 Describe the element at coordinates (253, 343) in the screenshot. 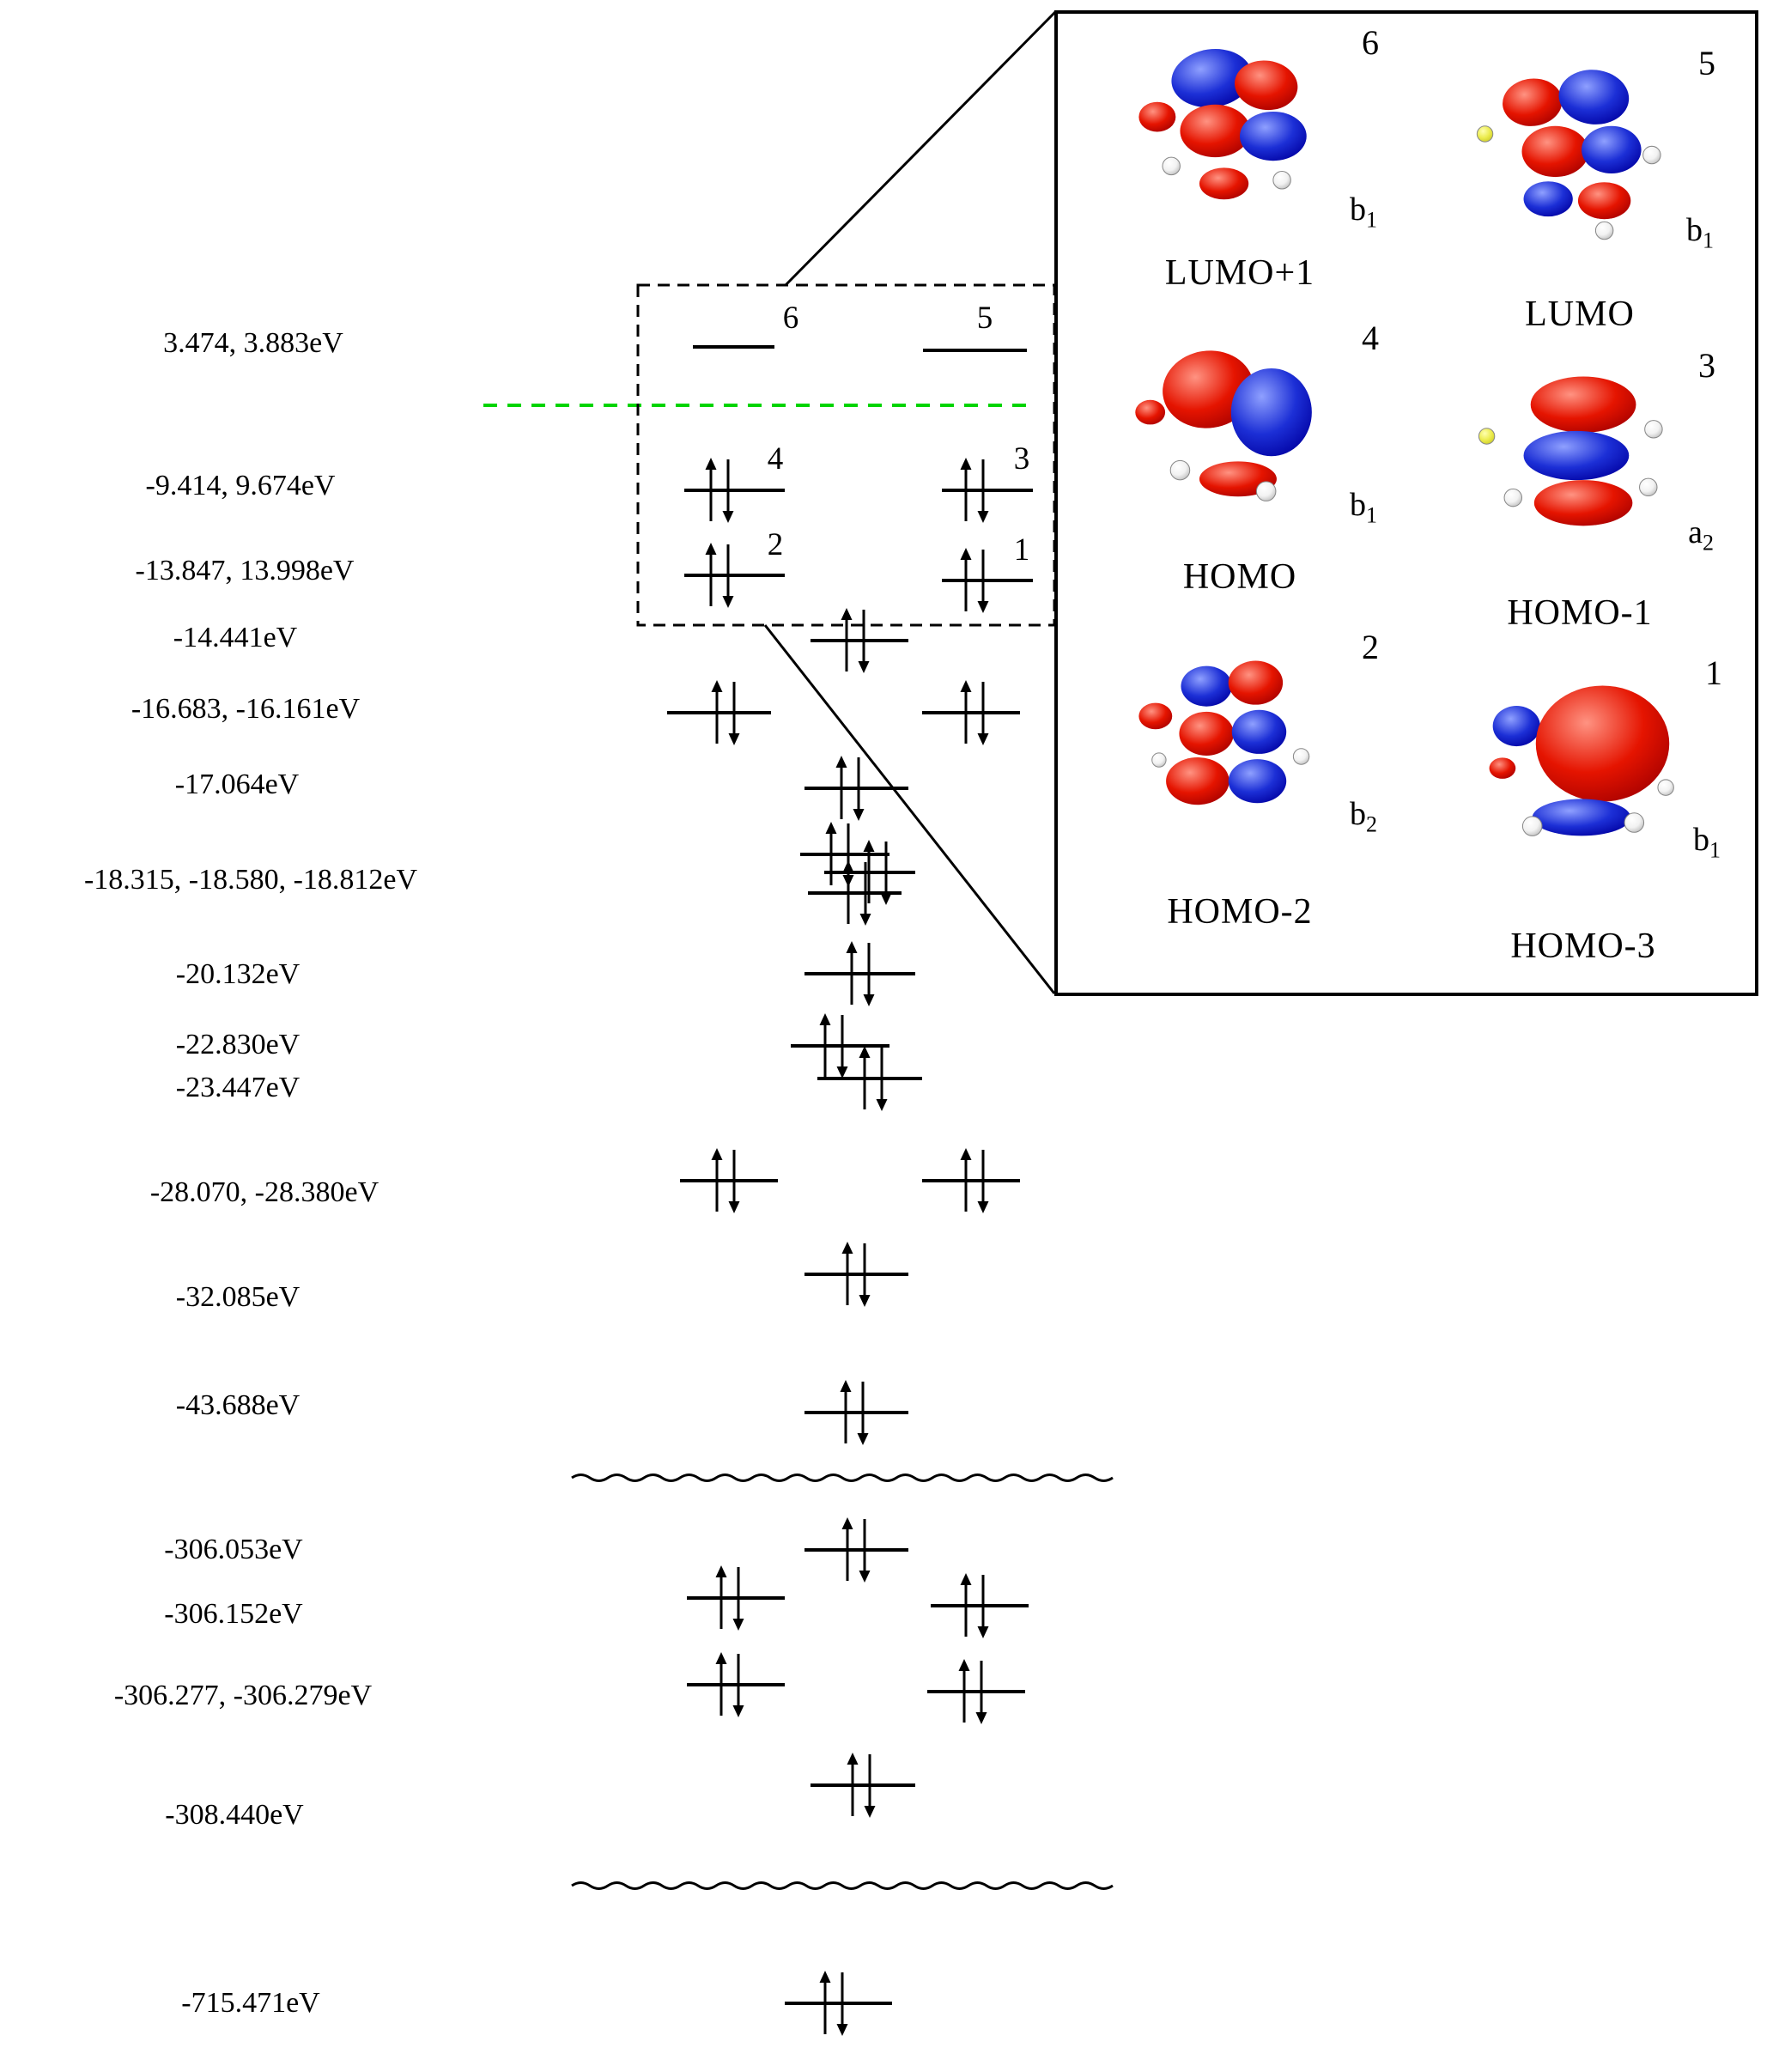

I see `energy-label: 3.474, 3.883eV` at that location.